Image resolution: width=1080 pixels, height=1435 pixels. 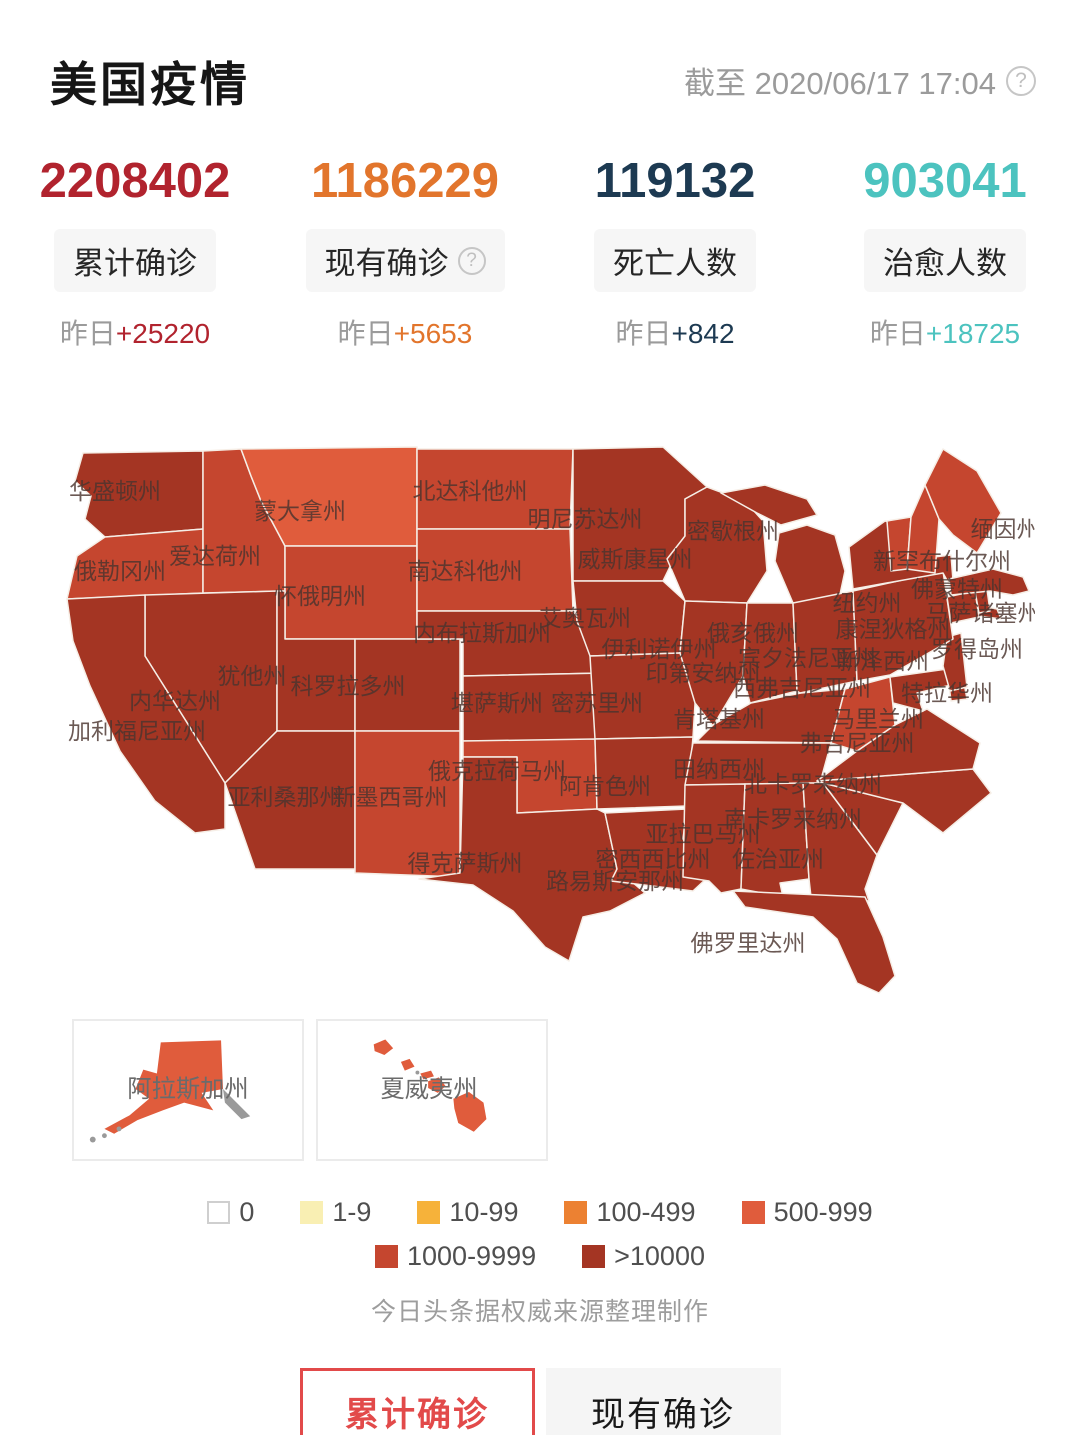 I want to click on cured-label: 治愈人数, so click(x=945, y=260).